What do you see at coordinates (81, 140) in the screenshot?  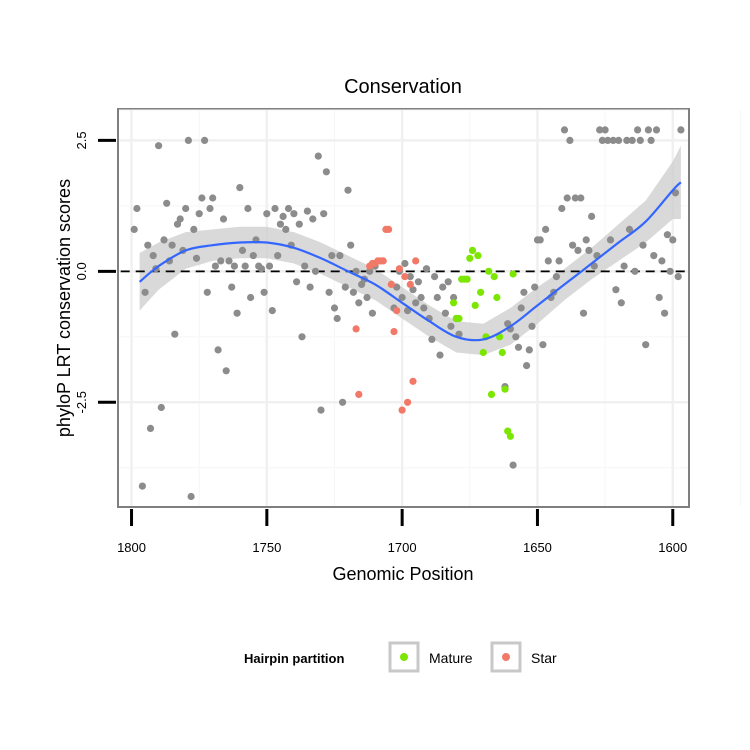 I see `y-tick-label: 2.5` at bounding box center [81, 140].